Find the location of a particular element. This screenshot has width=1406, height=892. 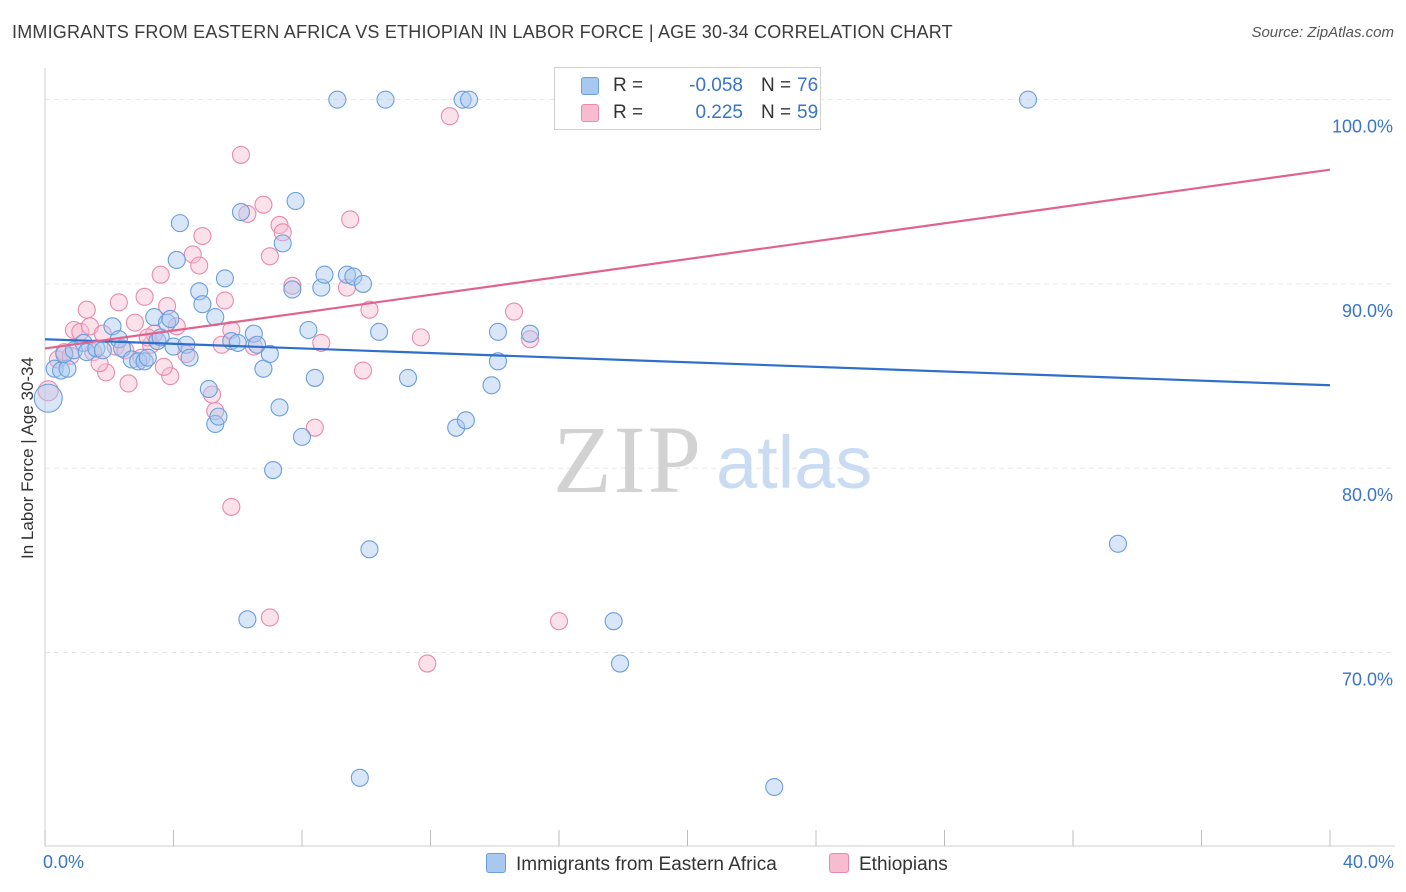

watermark: ZIP atlas is located at coordinates (712, 459).